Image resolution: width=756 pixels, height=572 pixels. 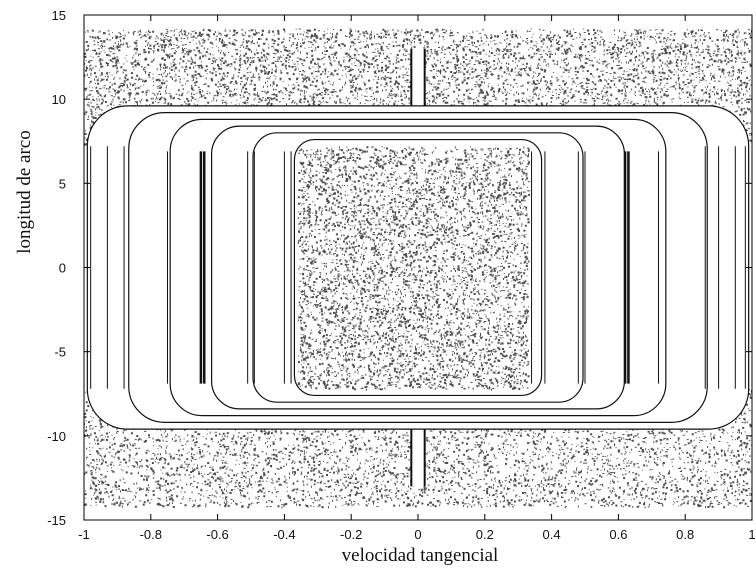 I want to click on island-bottom, so click(x=418, y=458).